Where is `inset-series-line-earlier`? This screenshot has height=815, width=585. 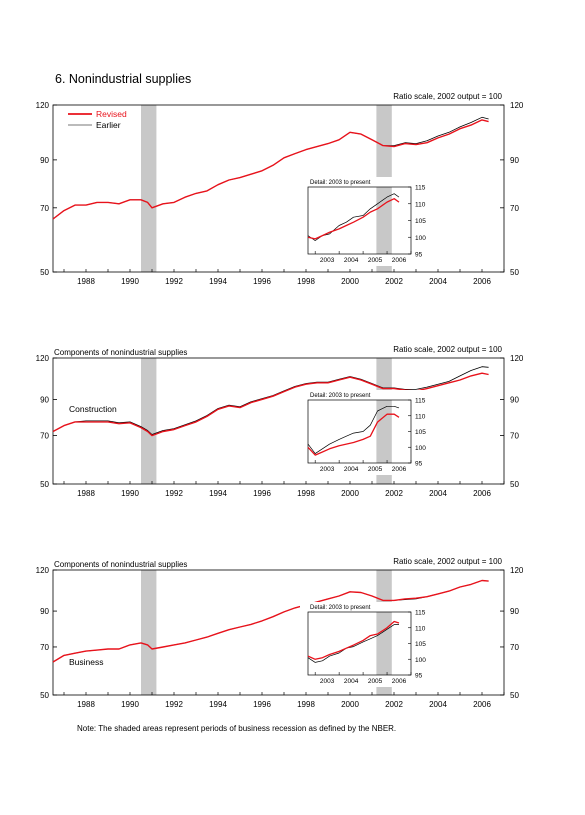
inset-series-line-earlier is located at coordinates (353, 643).